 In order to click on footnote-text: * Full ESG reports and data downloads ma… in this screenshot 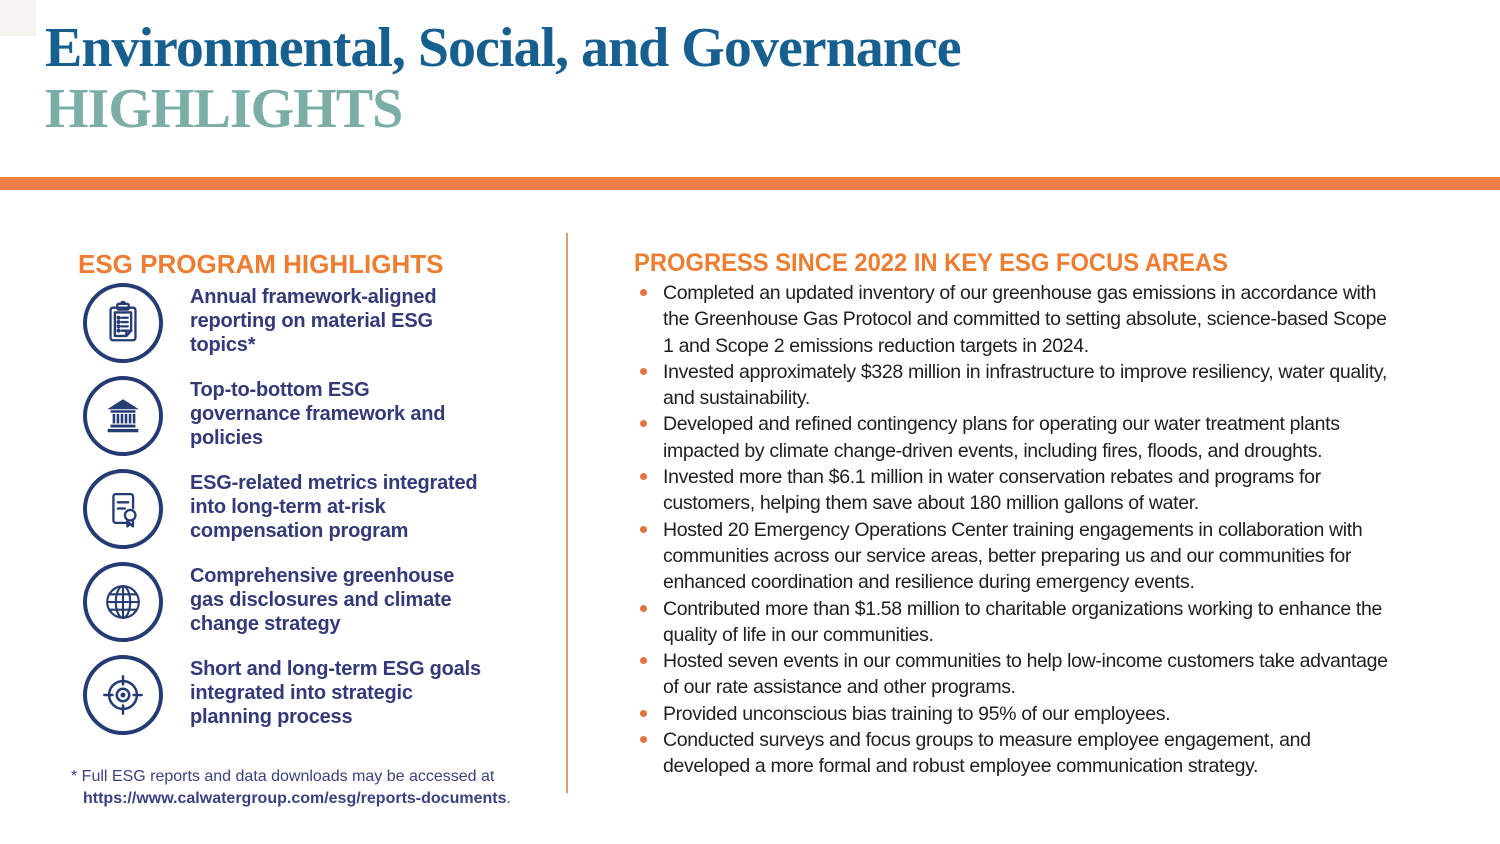, I will do `click(283, 776)`.